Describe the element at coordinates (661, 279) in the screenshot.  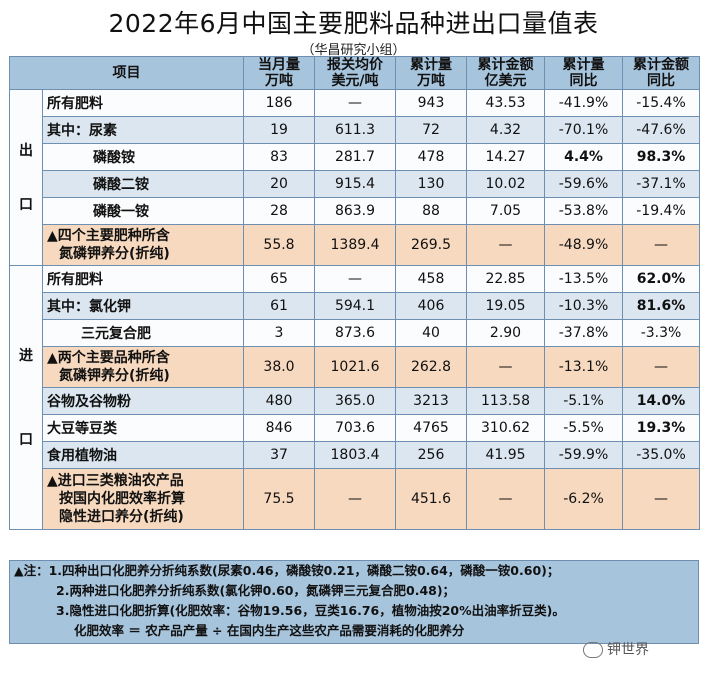
I see `table-cell: 62.0%` at that location.